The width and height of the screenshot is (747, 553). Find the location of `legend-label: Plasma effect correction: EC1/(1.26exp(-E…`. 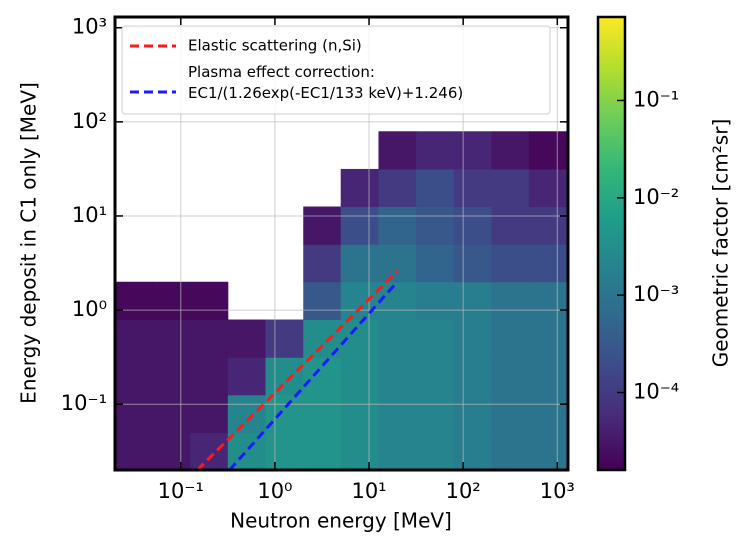

legend-label: Plasma effect correction: EC1/(1.26exp(-E… is located at coordinates (325, 82).